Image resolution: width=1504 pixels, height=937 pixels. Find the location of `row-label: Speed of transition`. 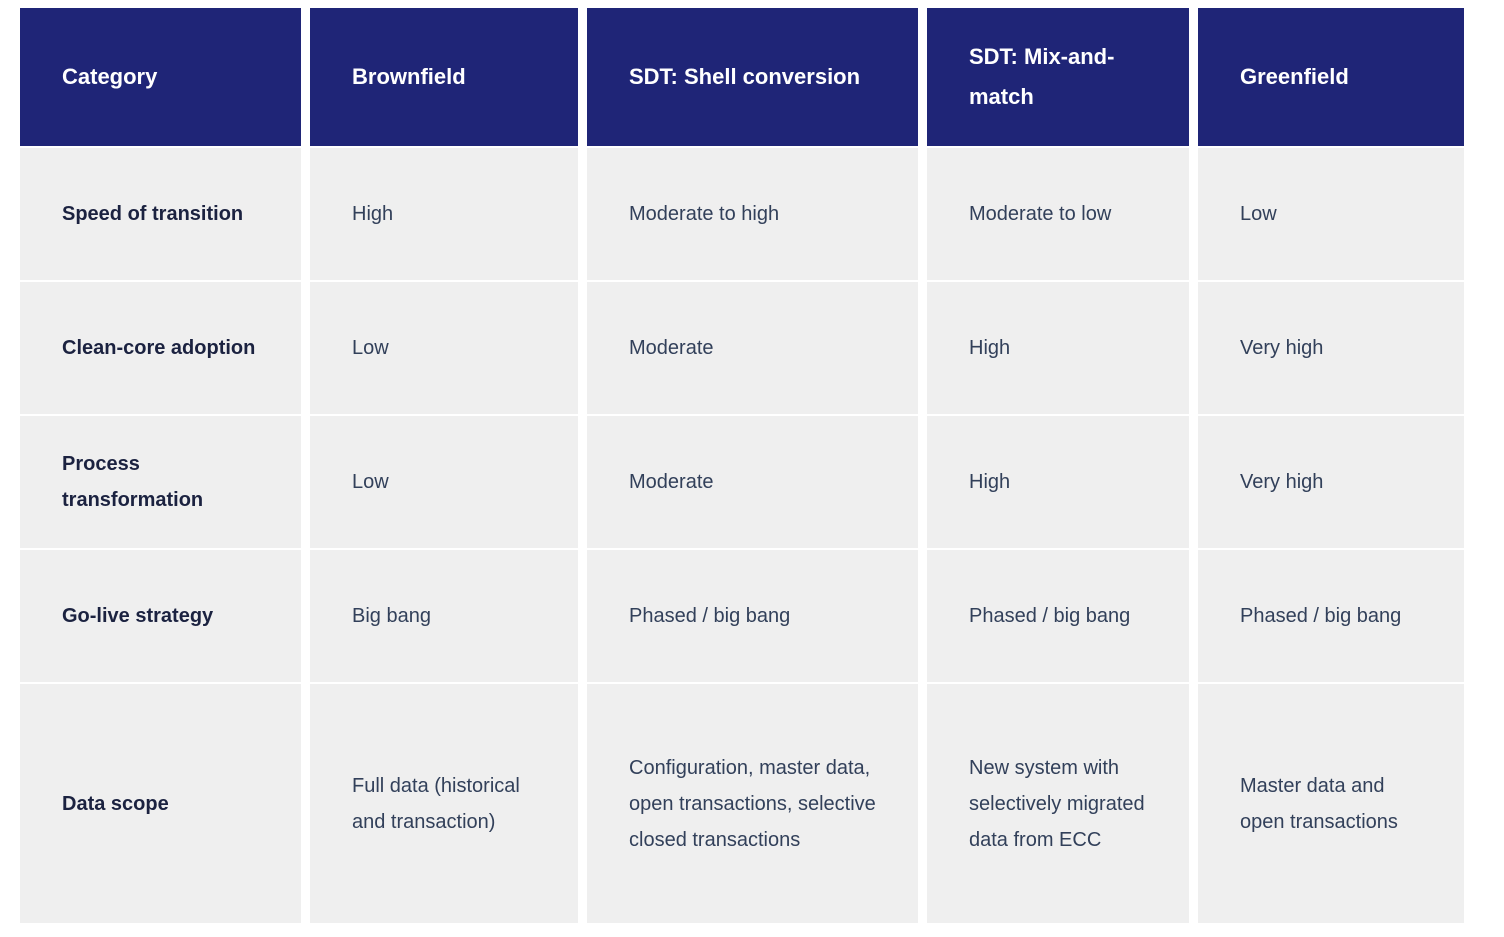

row-label: Speed of transition is located at coordinates (153, 214).